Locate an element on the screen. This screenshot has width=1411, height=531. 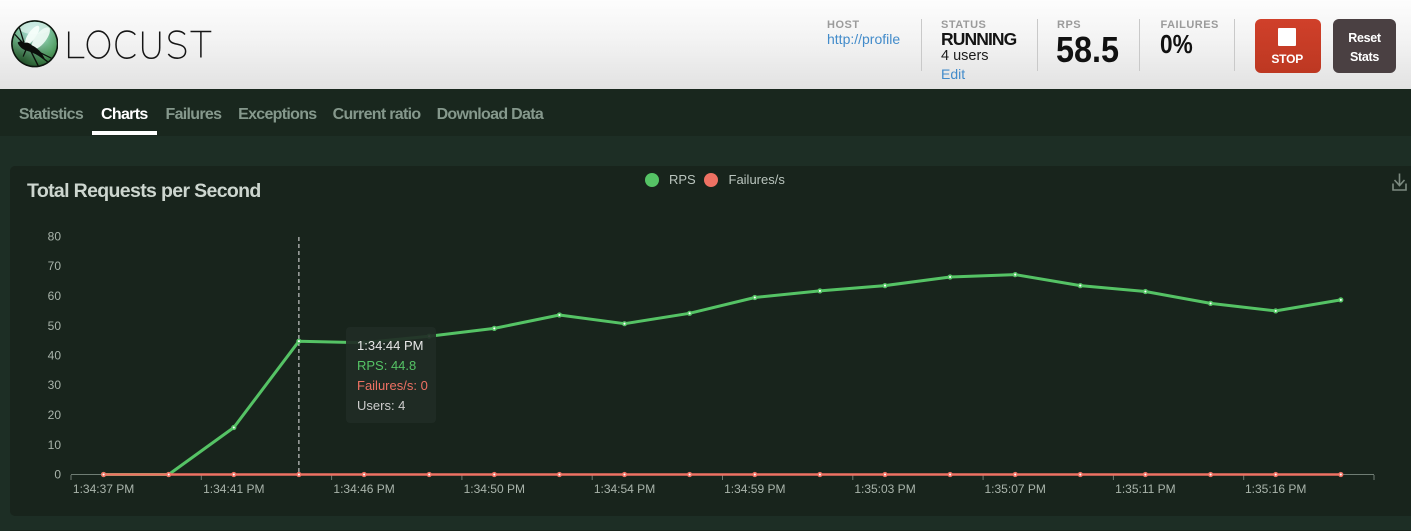
svg-text: 1:34:37 PM is located at coordinates (103, 489).